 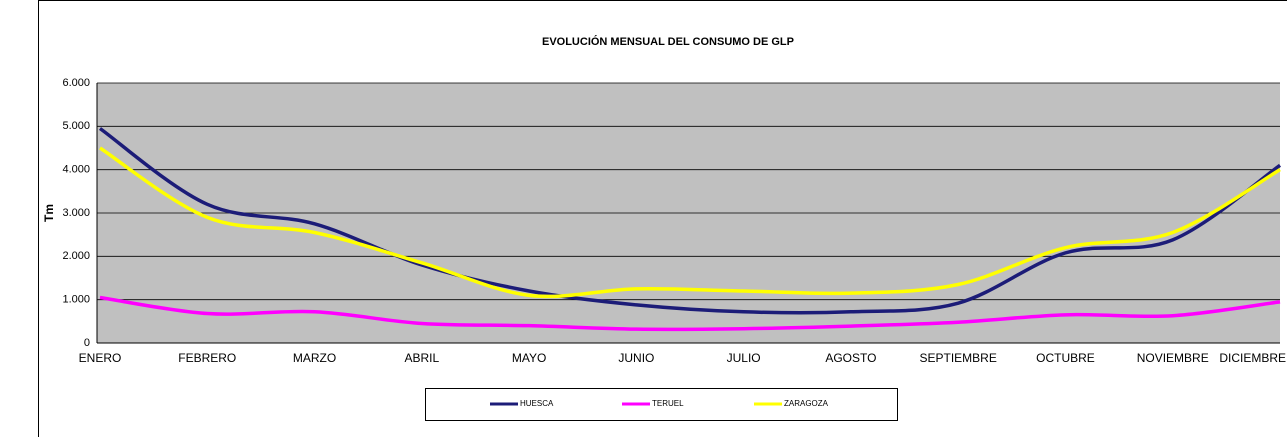 I want to click on y-tick-label: 2.000, so click(x=76, y=256).